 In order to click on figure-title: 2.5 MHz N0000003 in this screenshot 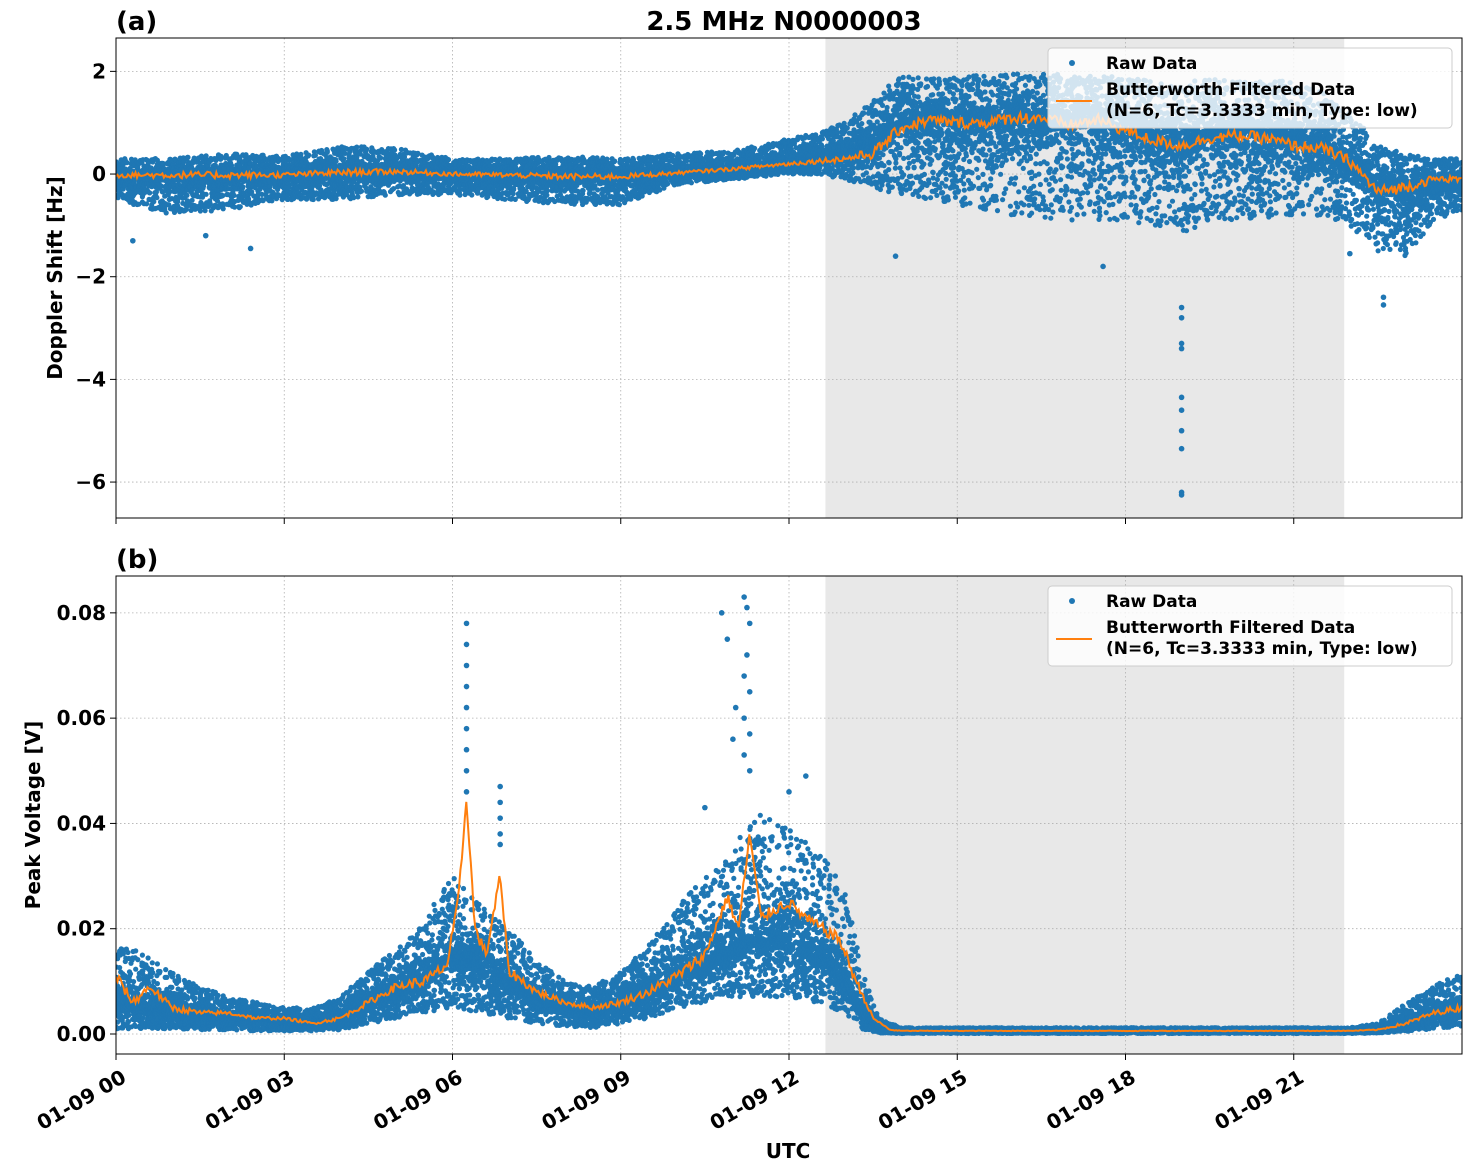, I will do `click(783, 22)`.